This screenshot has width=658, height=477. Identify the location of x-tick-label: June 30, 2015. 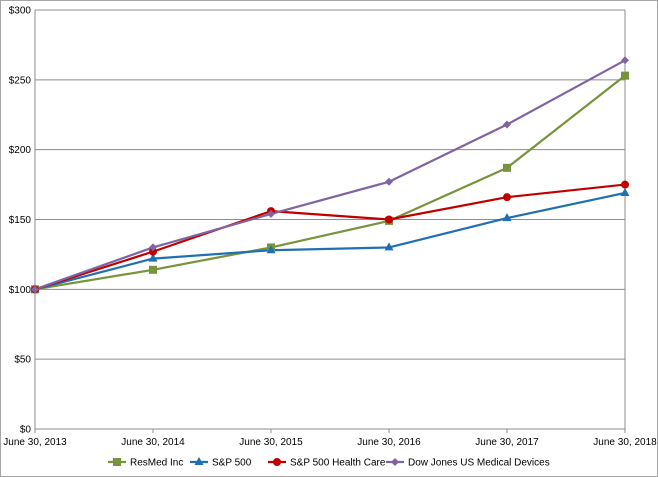
(271, 442).